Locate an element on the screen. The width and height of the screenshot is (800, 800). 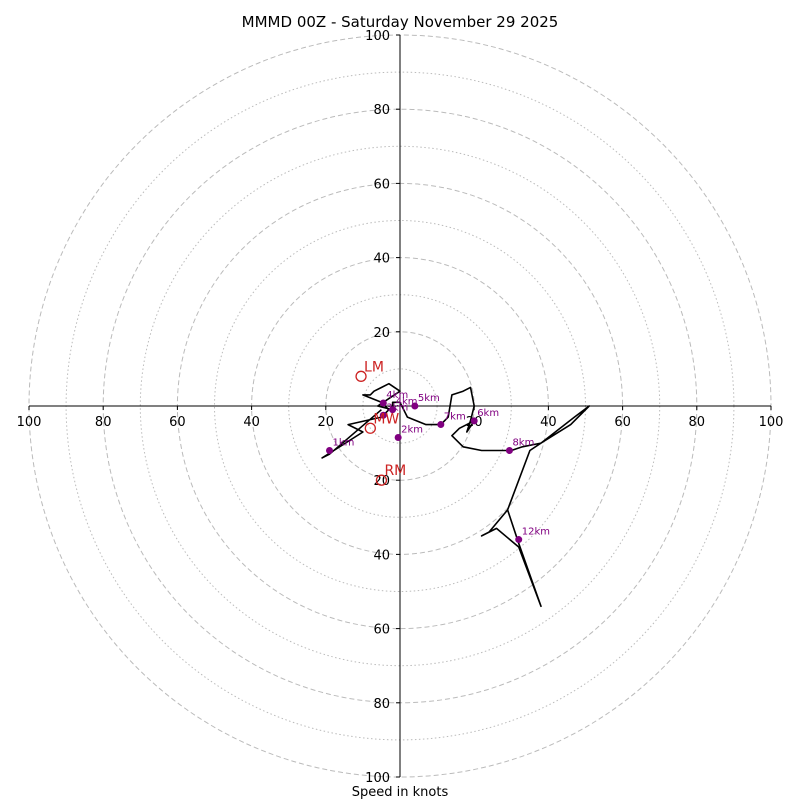
x-tick-label: 20 is located at coordinates (326, 422).